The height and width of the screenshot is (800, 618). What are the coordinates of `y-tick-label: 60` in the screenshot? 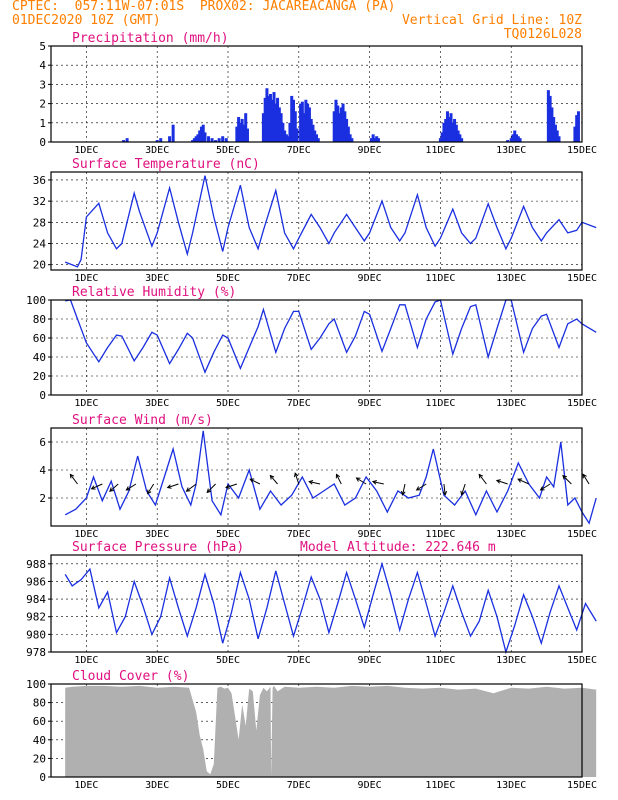 It's located at (39, 338).